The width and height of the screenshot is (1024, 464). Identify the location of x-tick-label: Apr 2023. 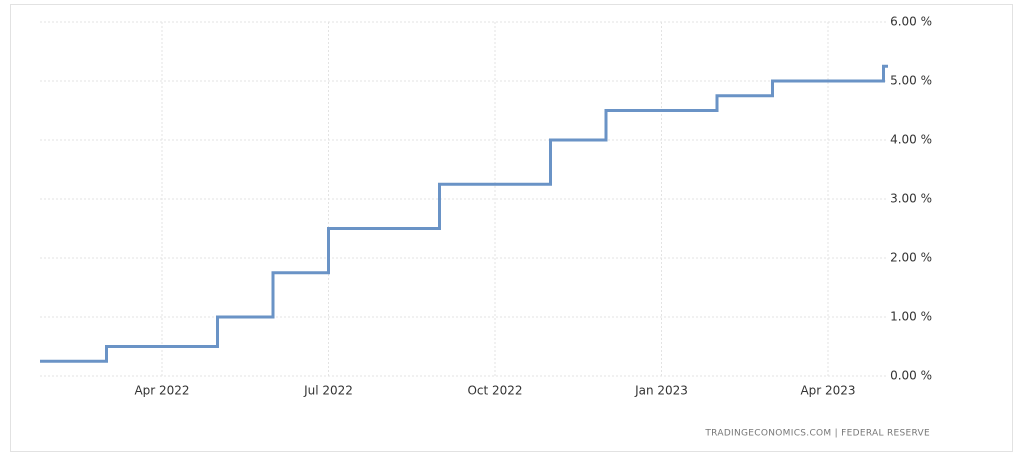
(827, 391).